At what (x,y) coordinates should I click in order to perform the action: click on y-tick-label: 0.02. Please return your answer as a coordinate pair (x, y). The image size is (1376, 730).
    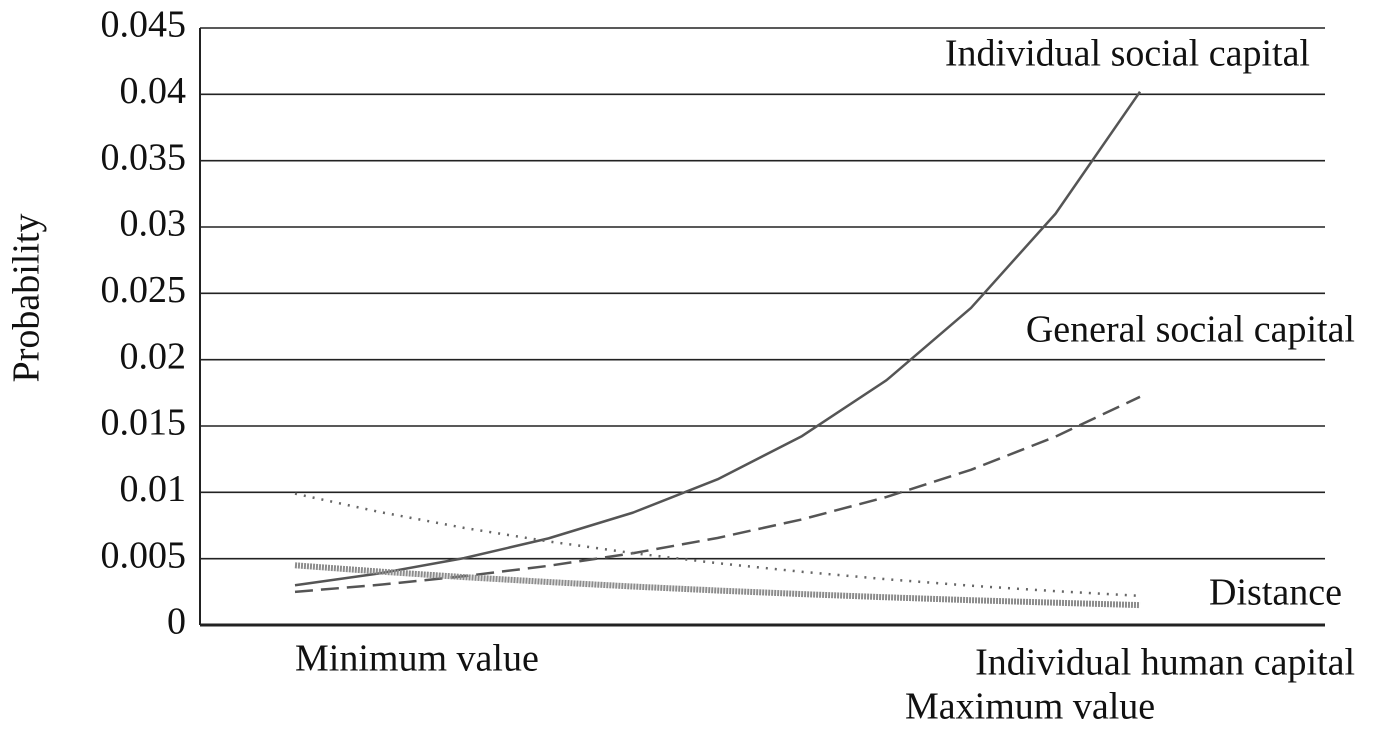
    Looking at the image, I should click on (153, 356).